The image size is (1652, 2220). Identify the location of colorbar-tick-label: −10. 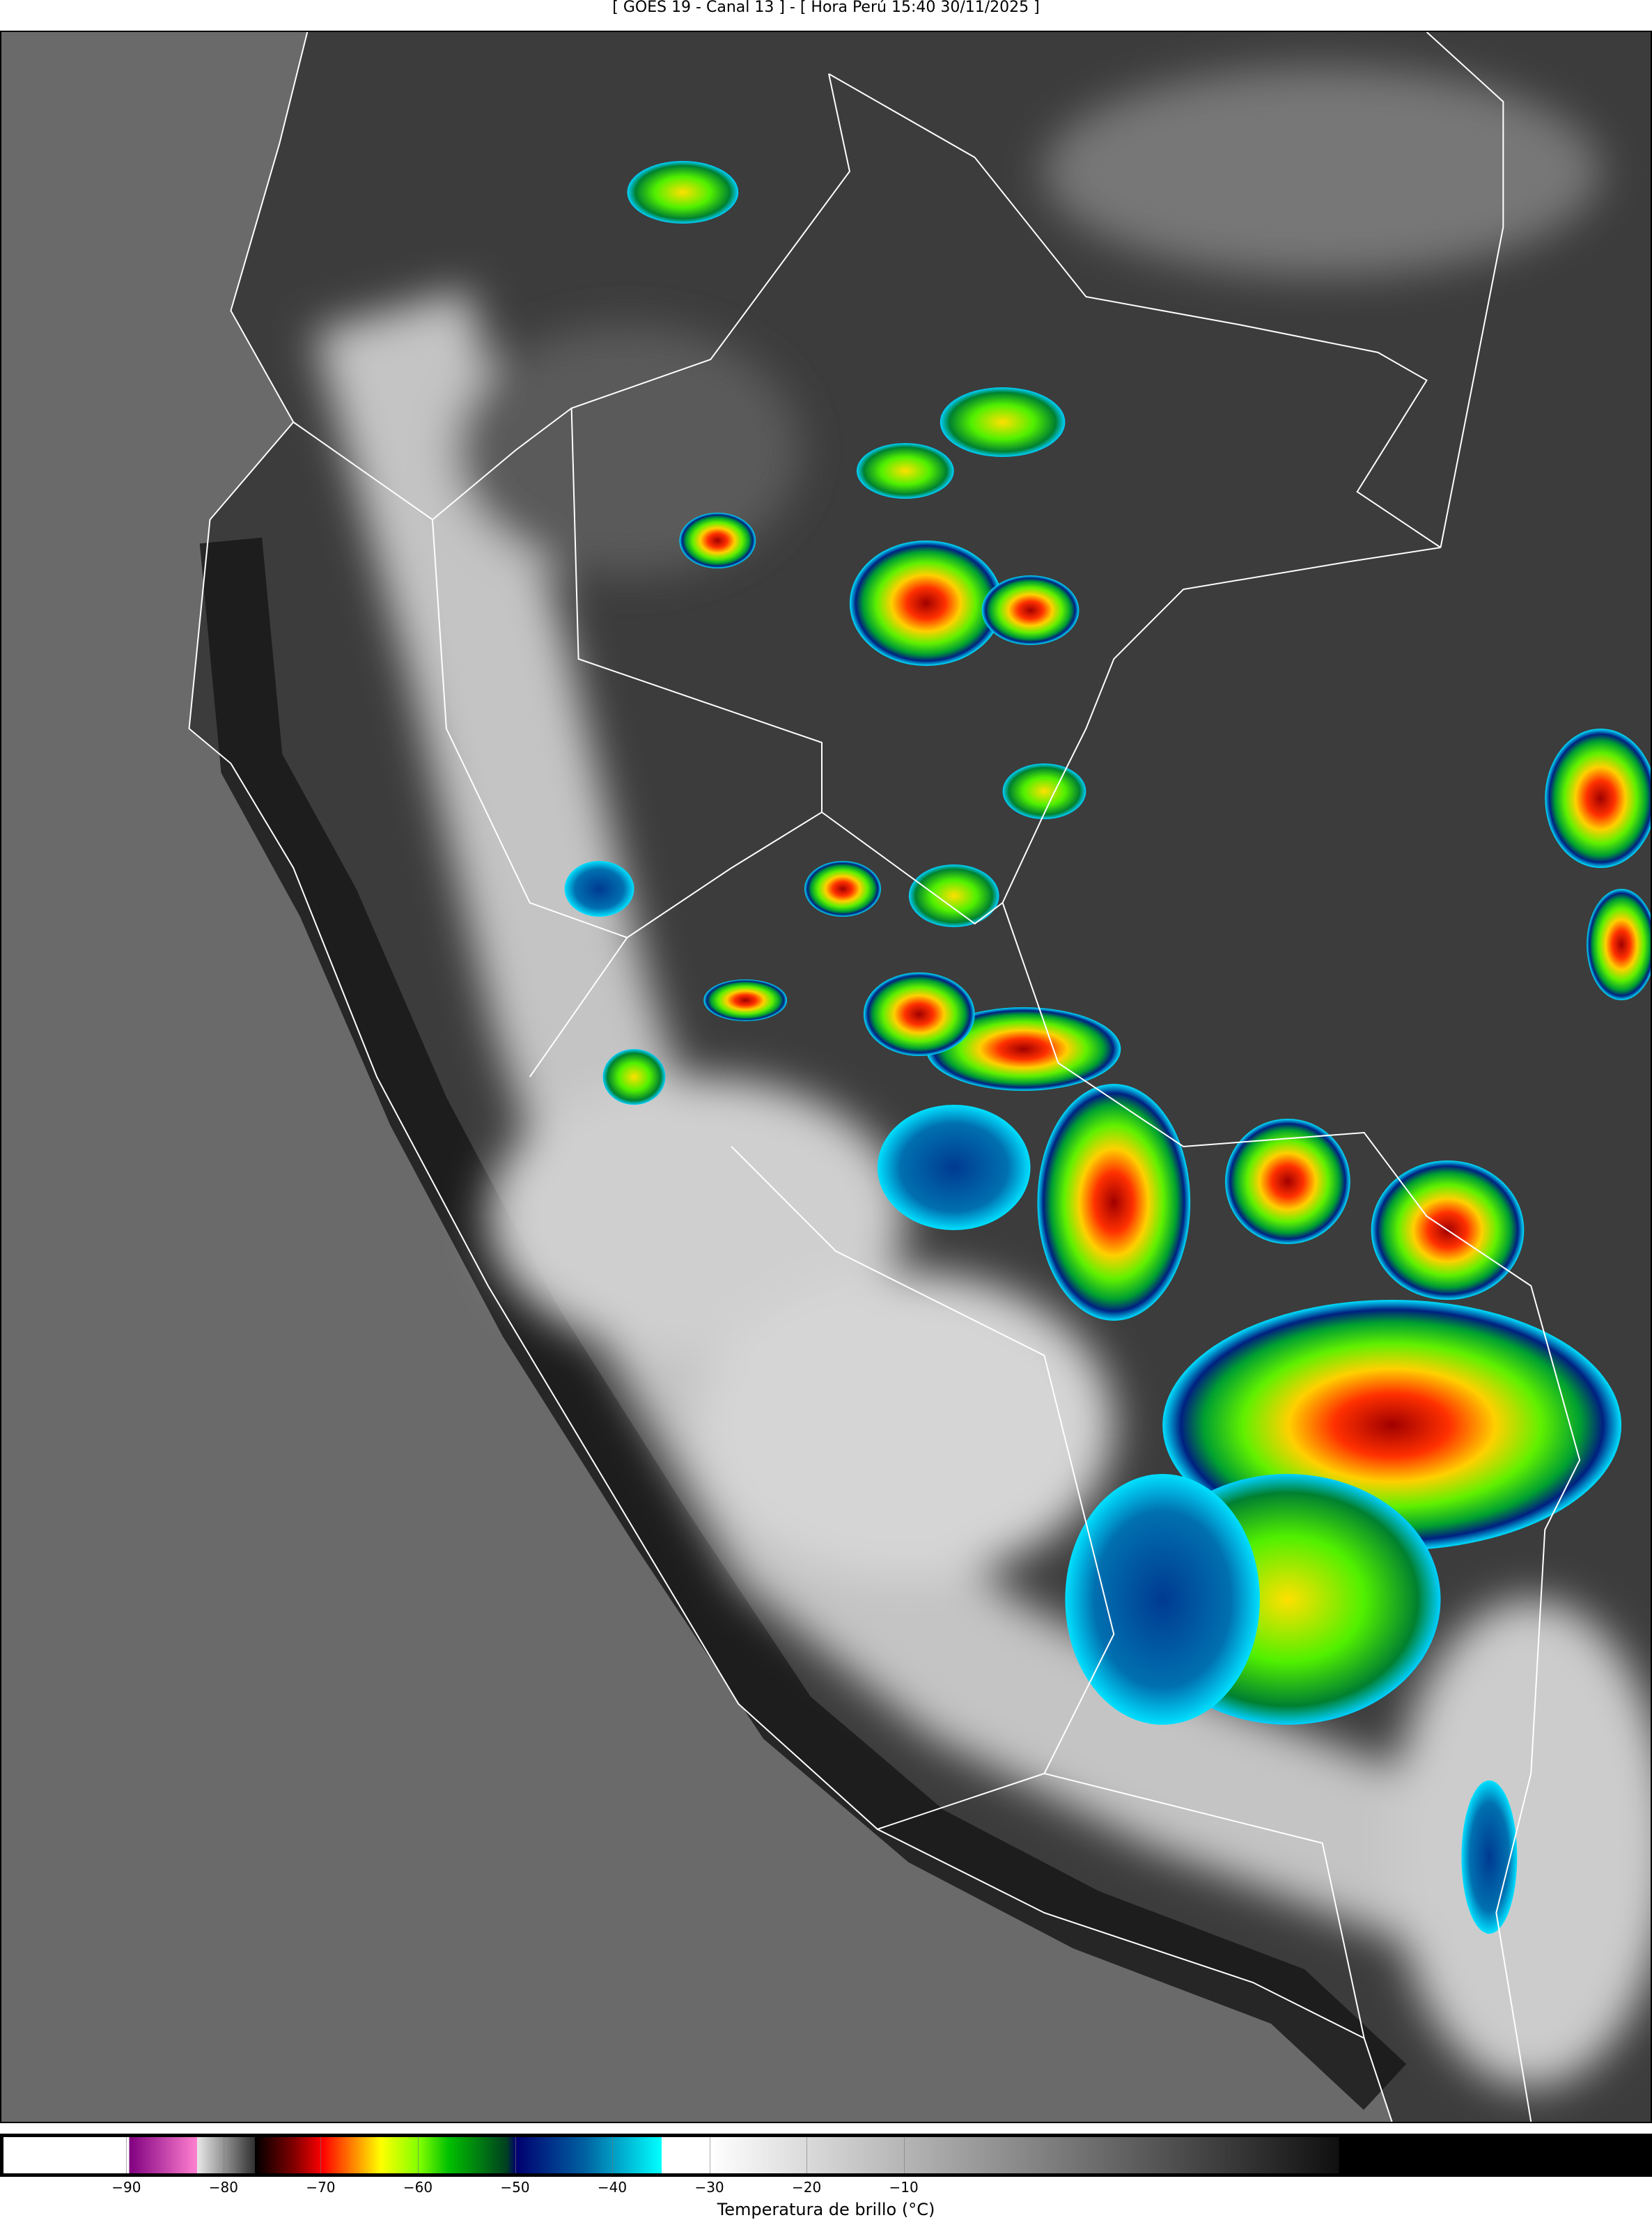
(904, 2187).